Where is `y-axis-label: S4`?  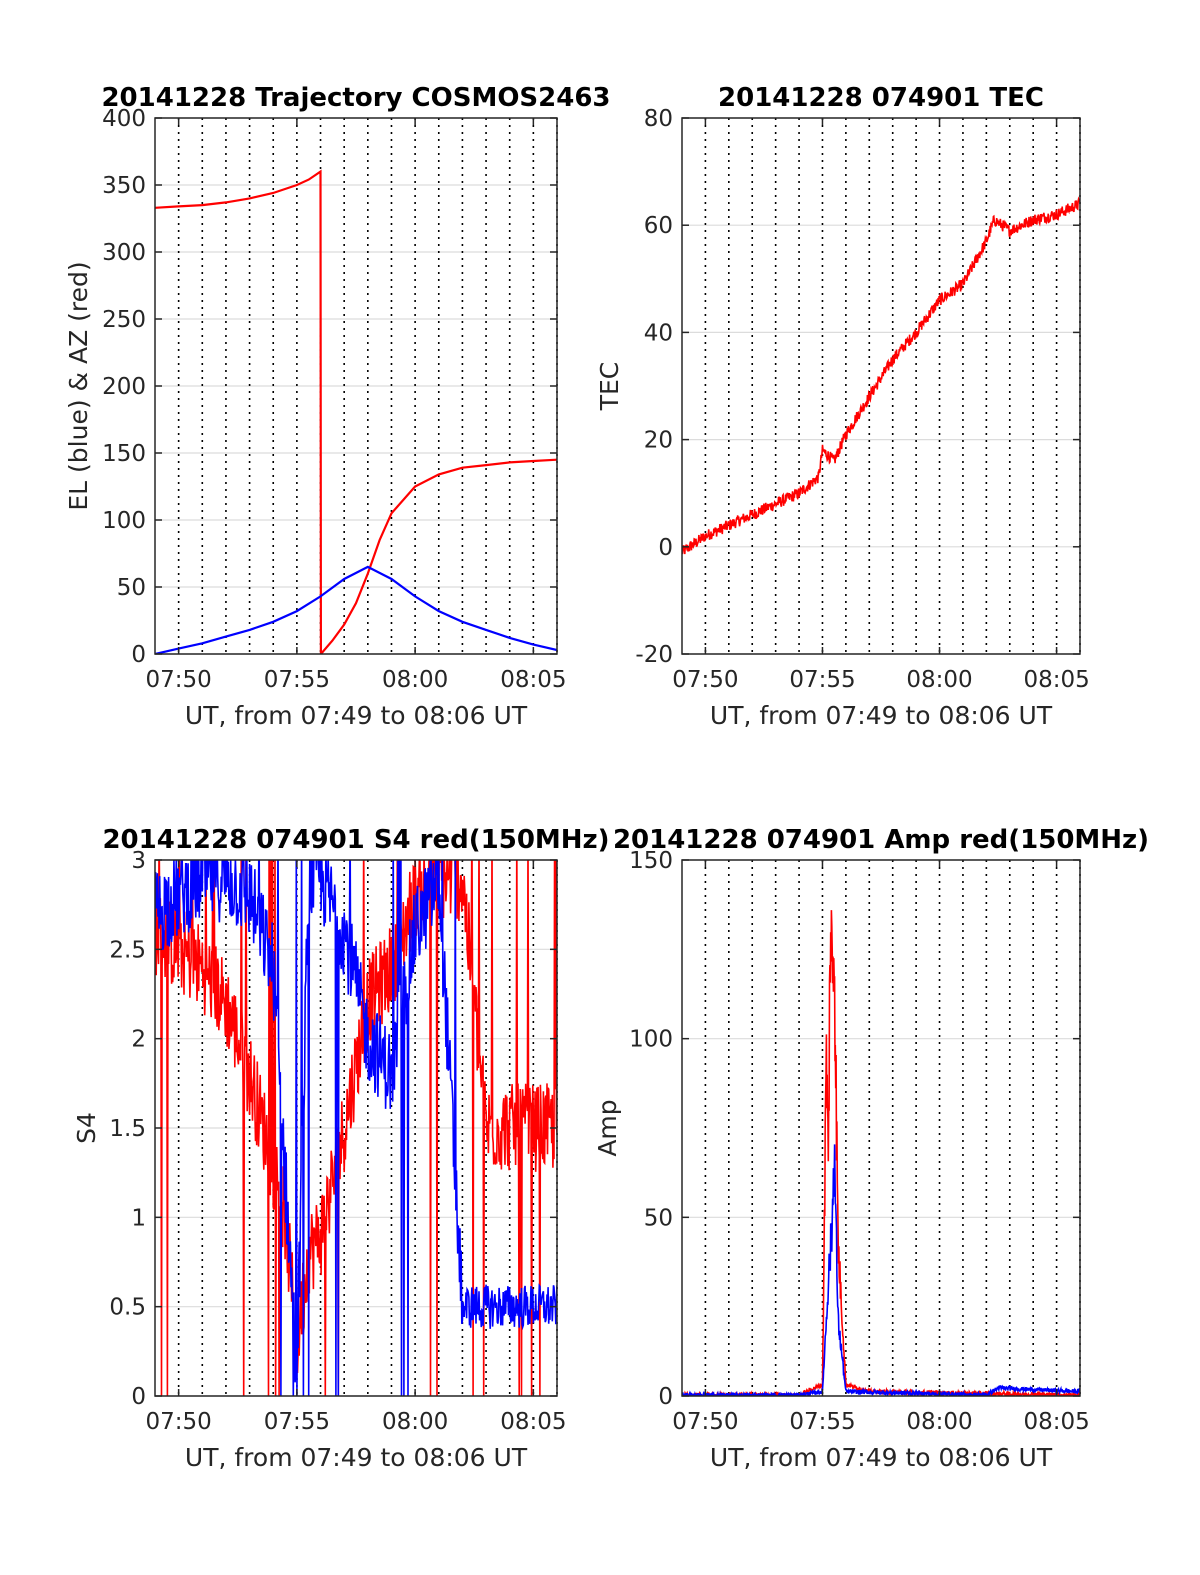 y-axis-label: S4 is located at coordinates (86, 1128).